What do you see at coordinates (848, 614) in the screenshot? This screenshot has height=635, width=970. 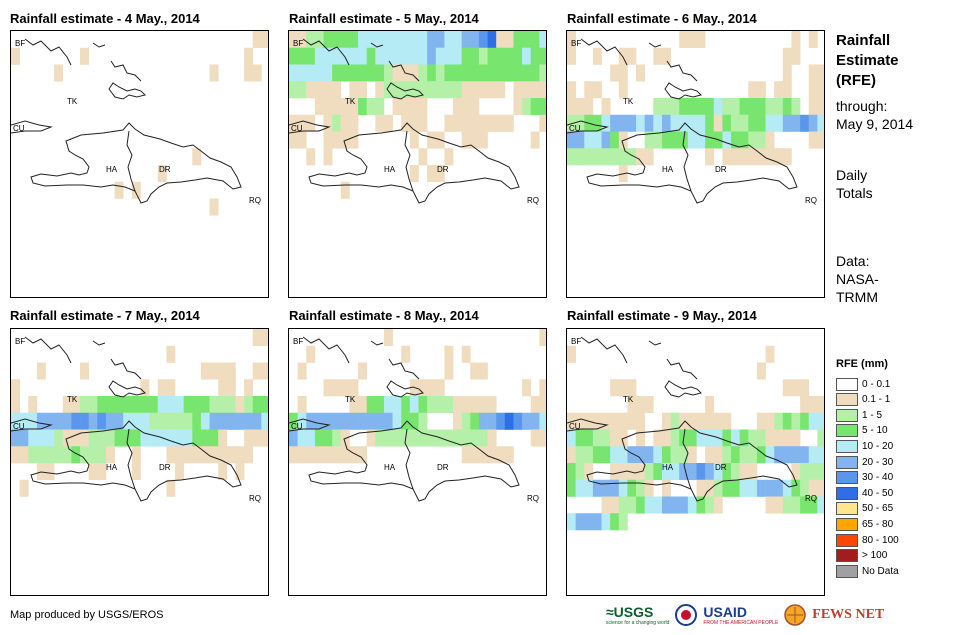 I see `fews-net-logo: FEWS NET` at bounding box center [848, 614].